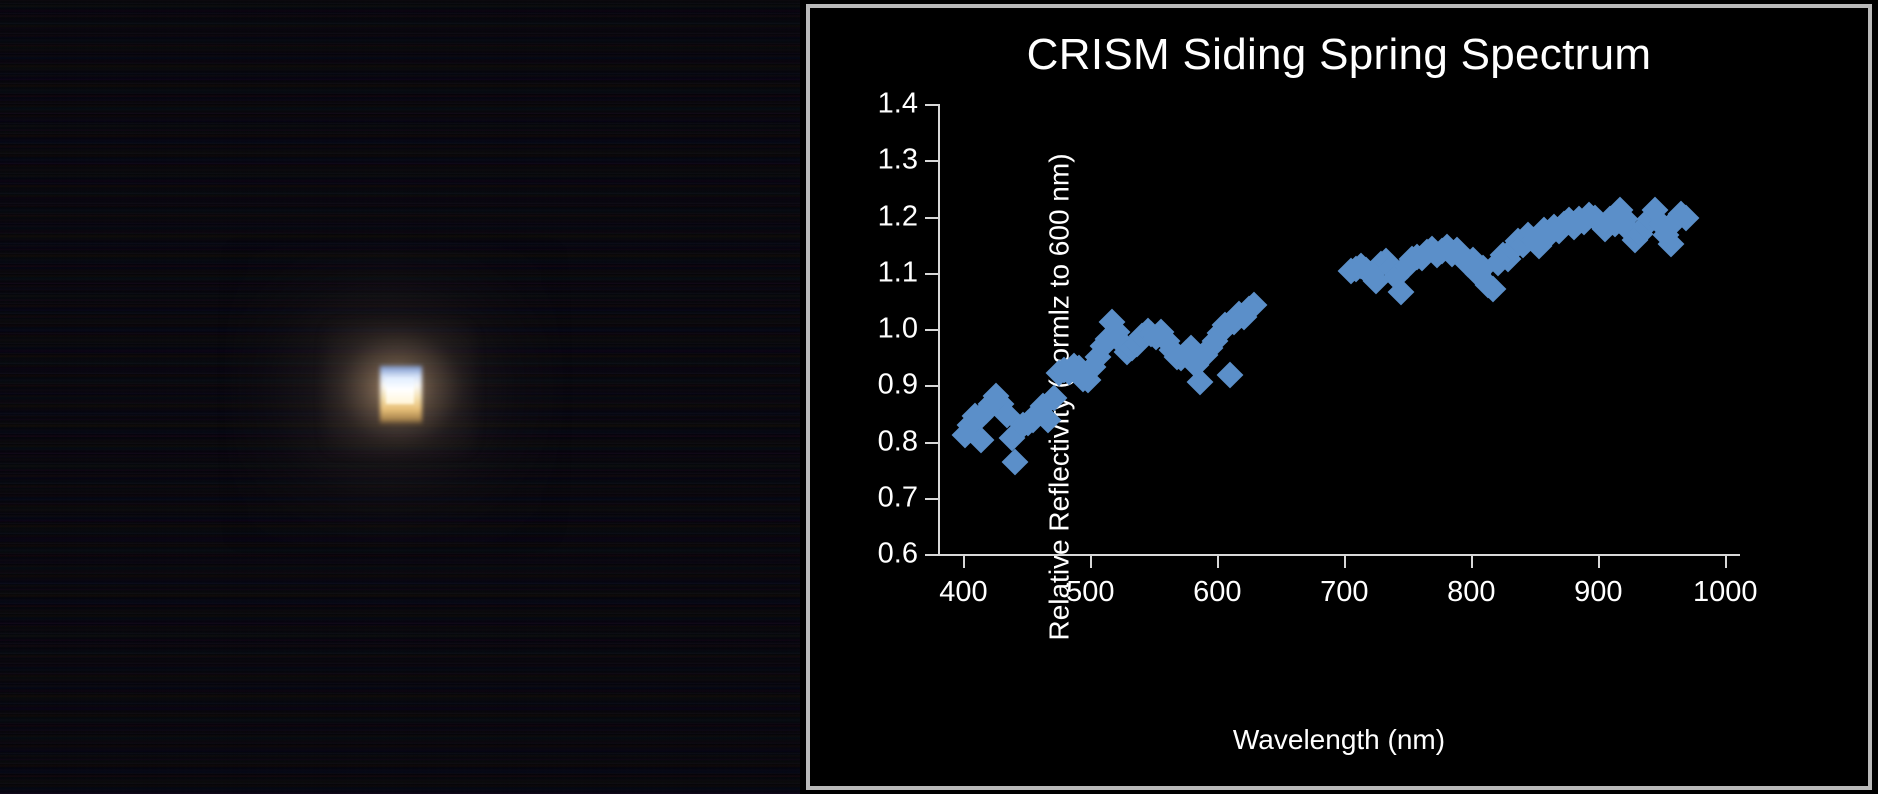 The height and width of the screenshot is (794, 1878). I want to click on x-axis-label: Wavelength (nm), so click(1339, 739).